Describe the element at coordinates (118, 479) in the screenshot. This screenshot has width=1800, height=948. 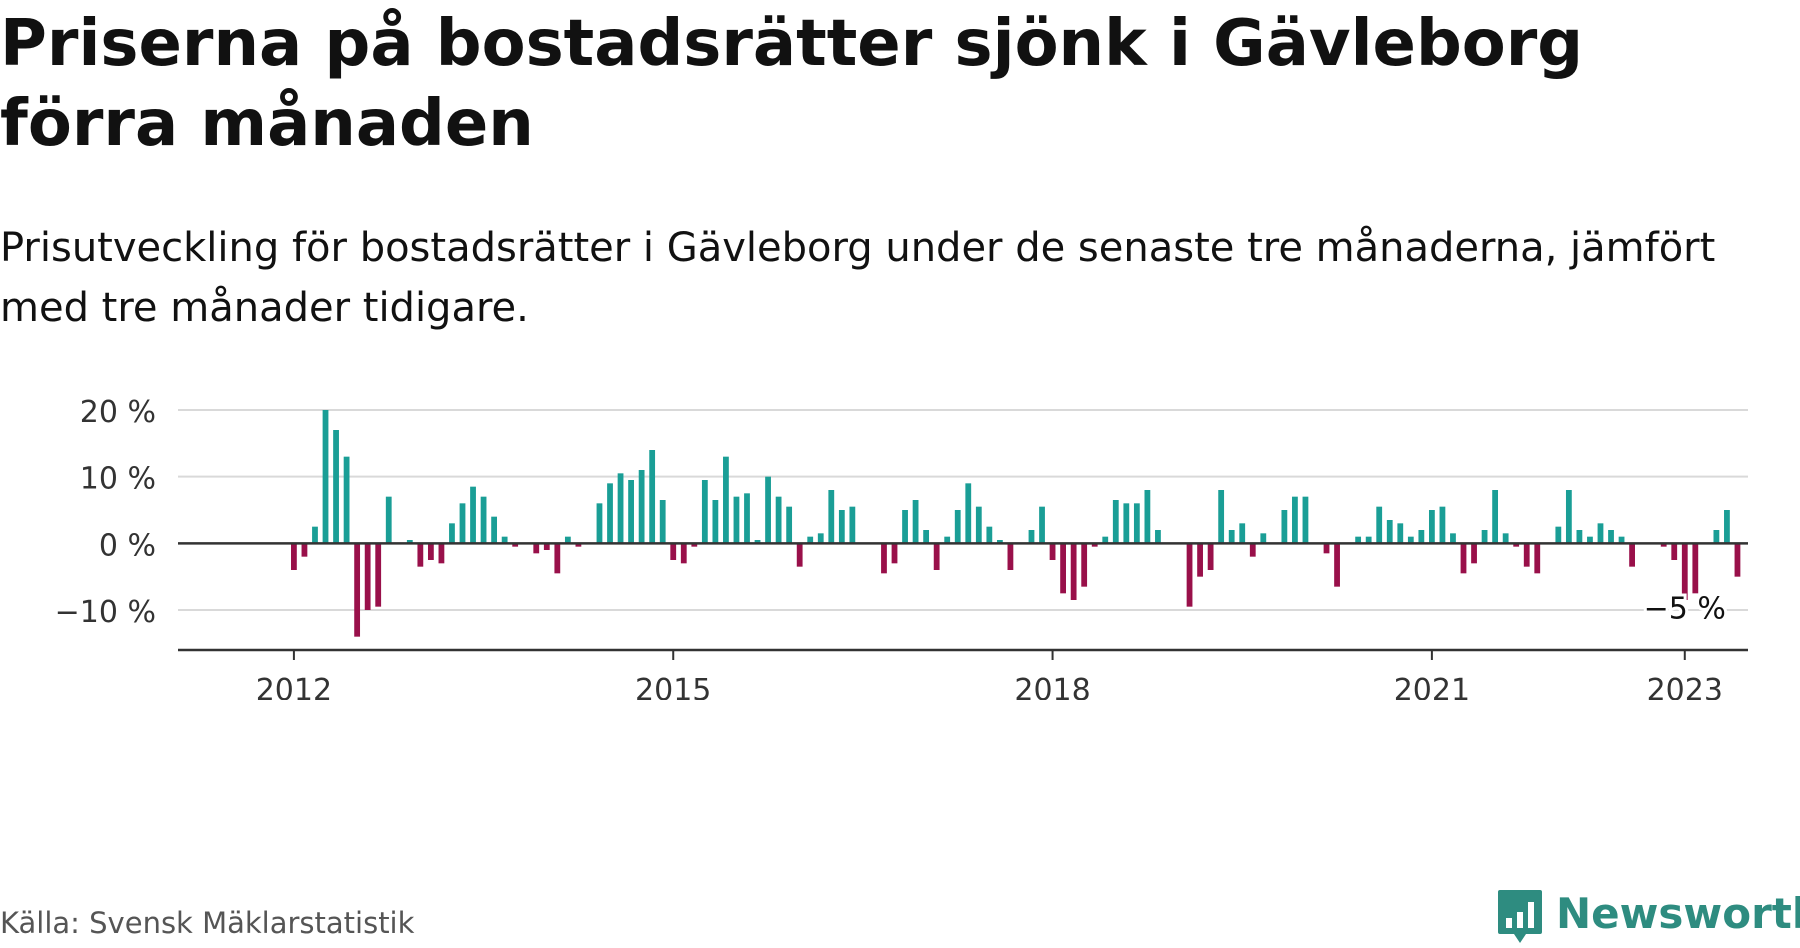
I see `y-tick-label: 10 %` at that location.